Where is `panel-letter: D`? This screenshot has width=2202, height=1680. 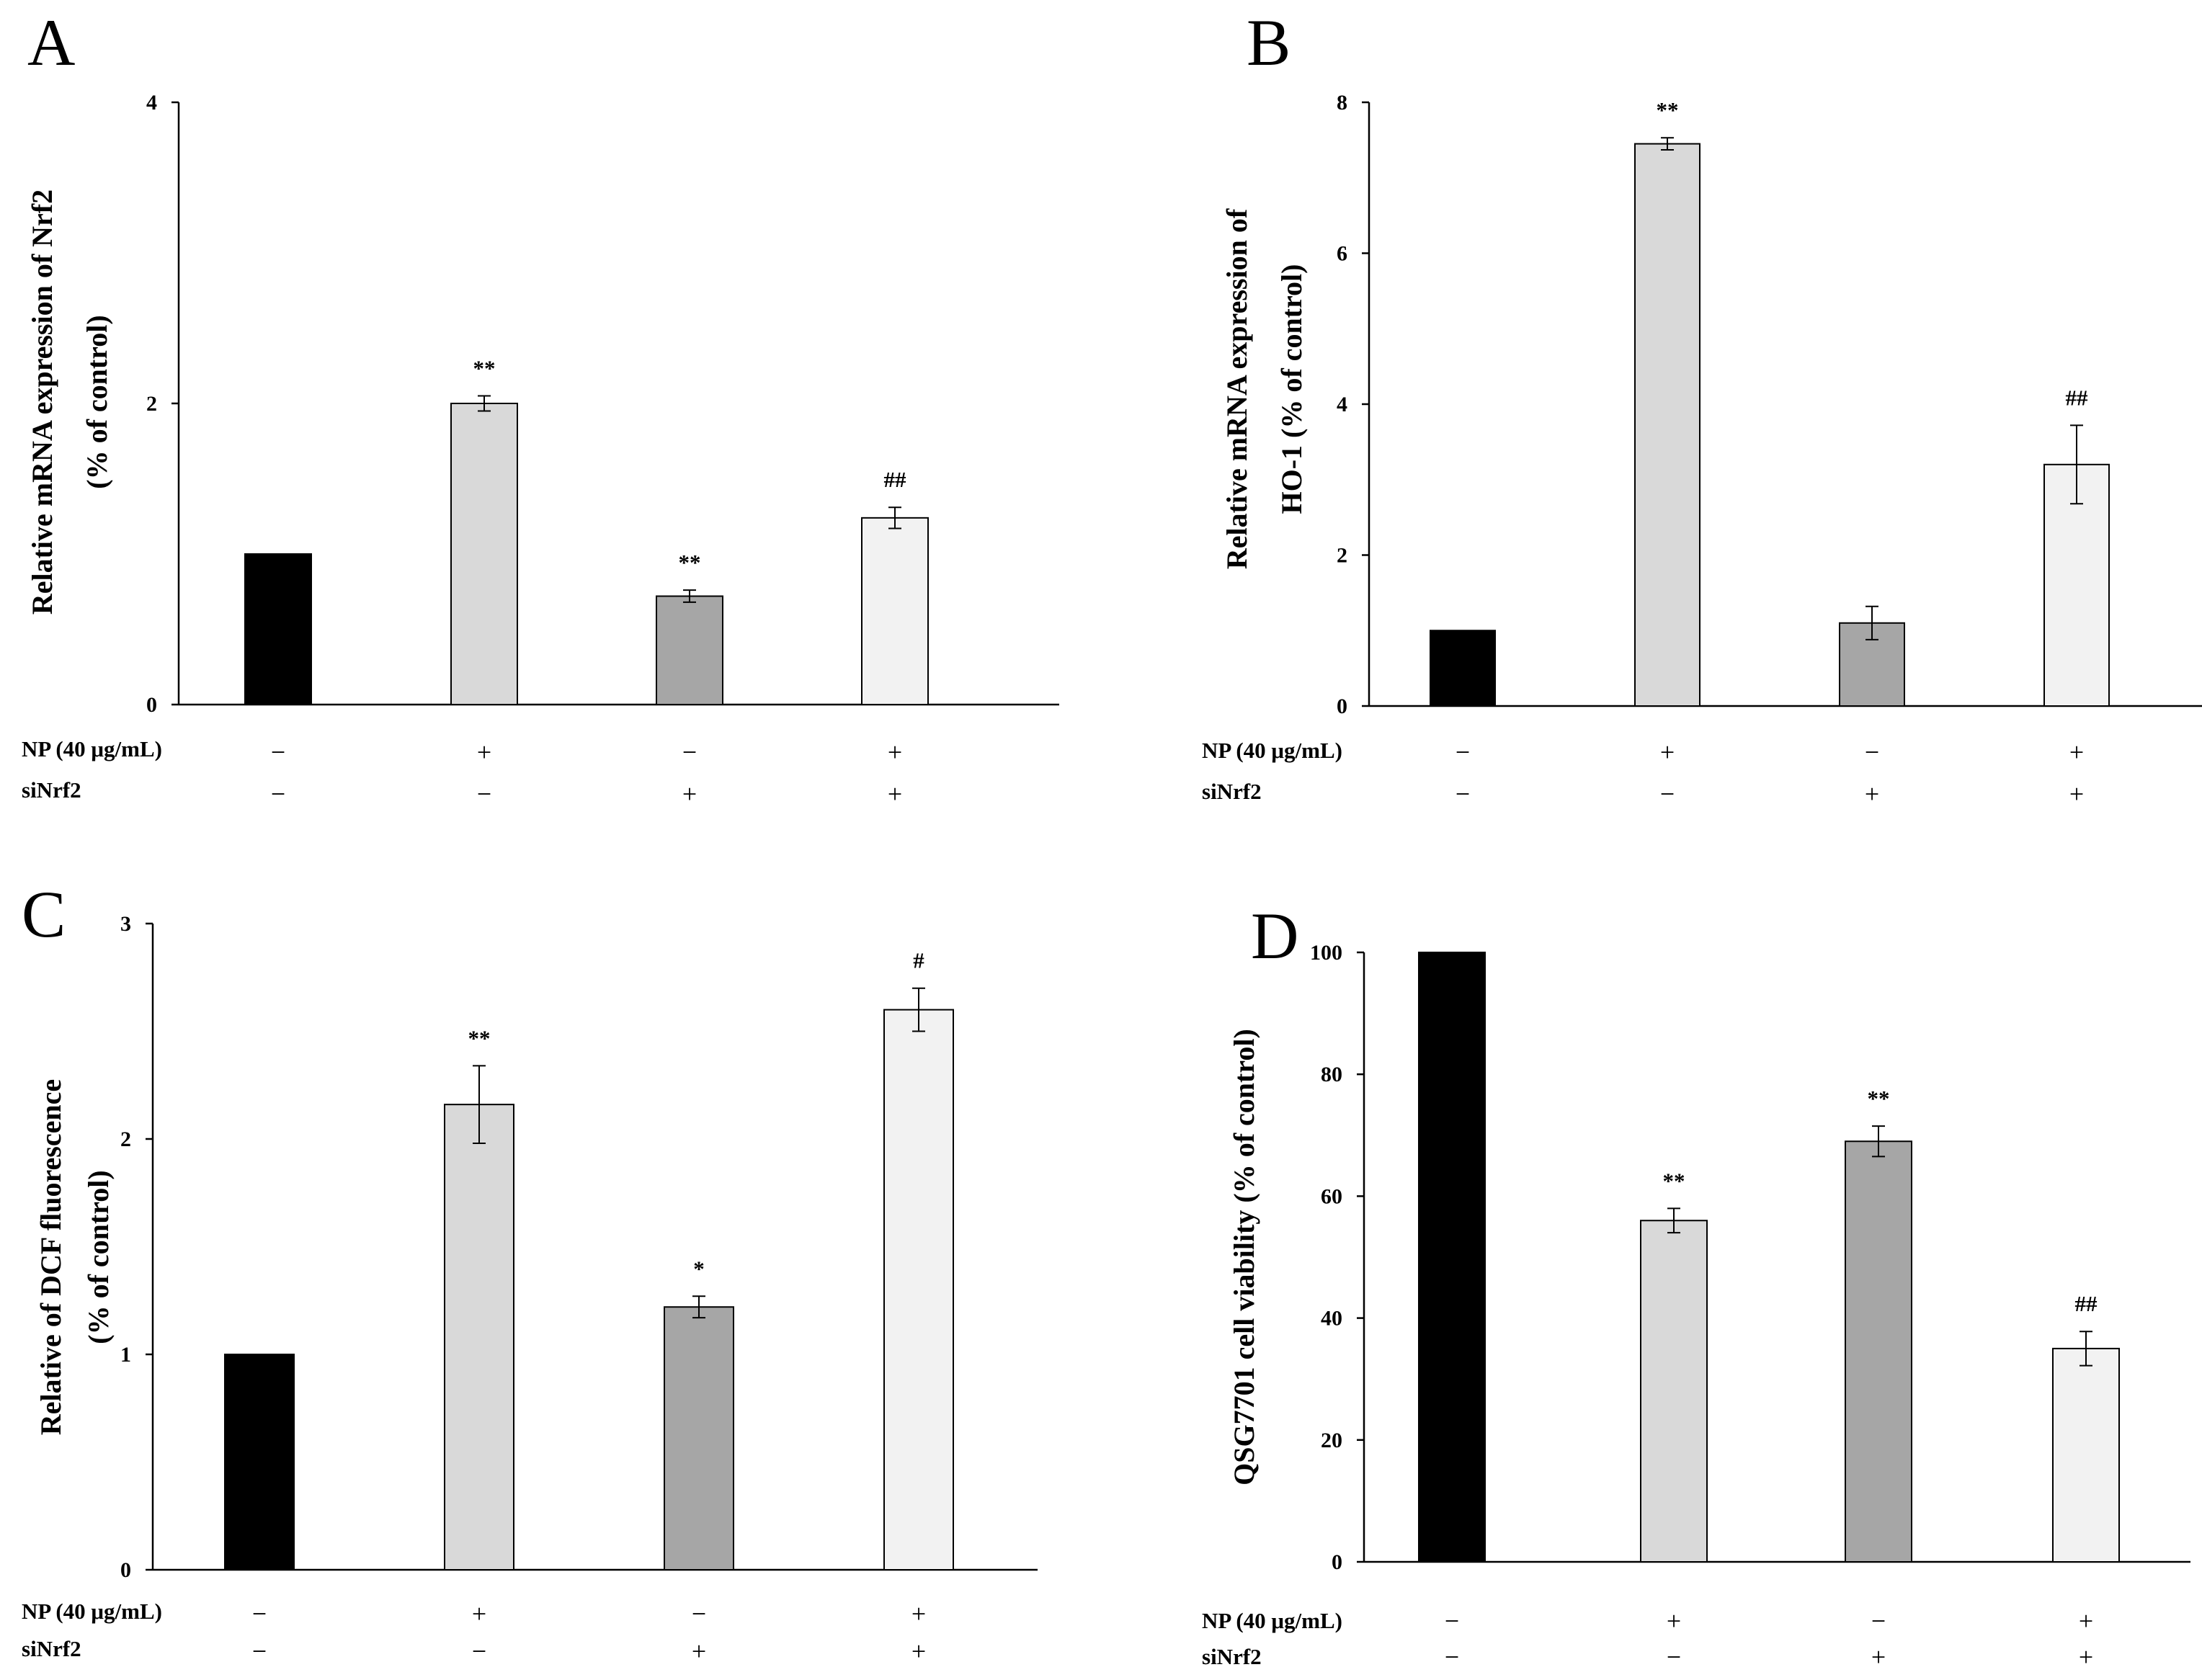 panel-letter: D is located at coordinates (1274, 936).